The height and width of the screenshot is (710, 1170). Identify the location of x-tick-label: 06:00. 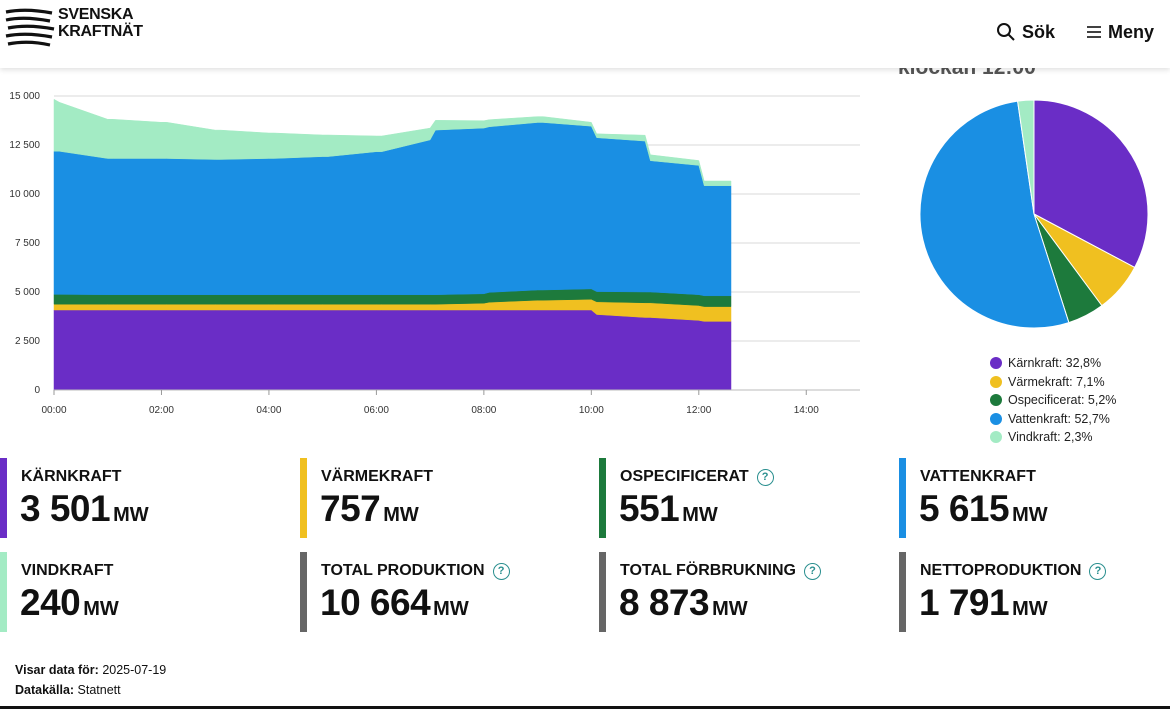
(376, 410).